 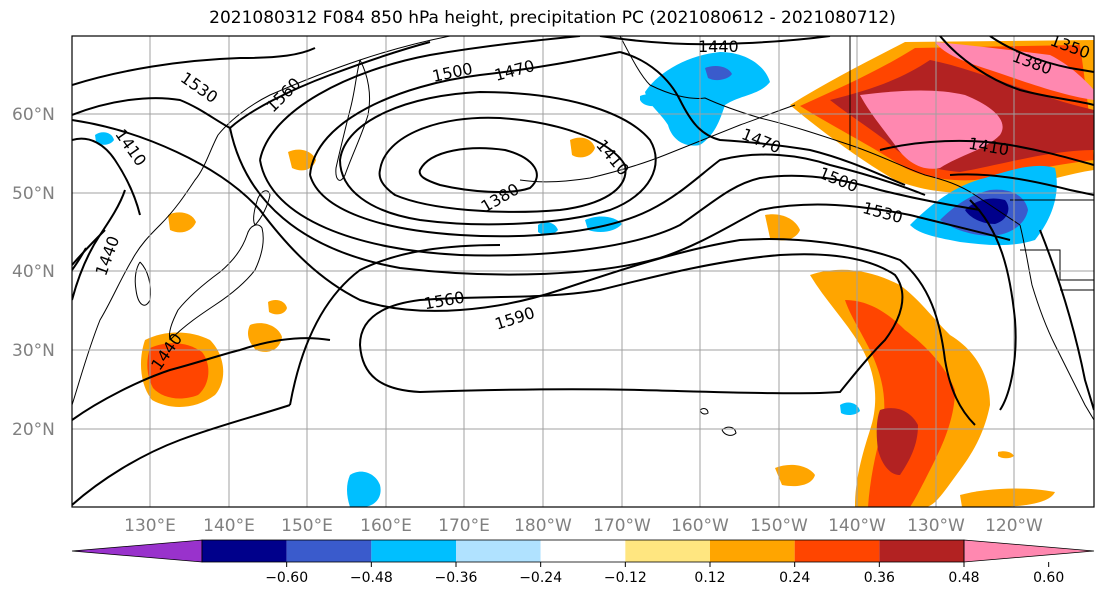 I want to click on lon-label: 180°W, so click(x=543, y=526).